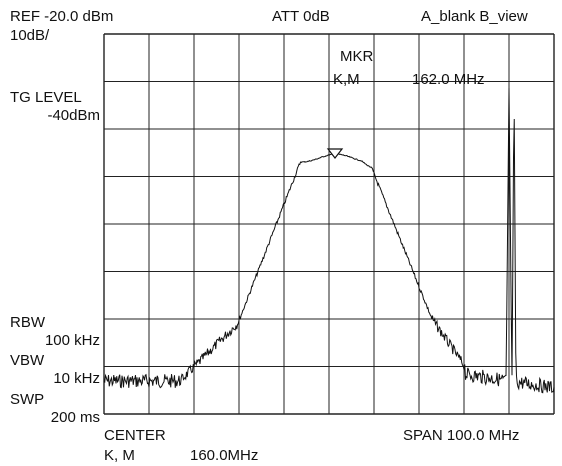  Describe the element at coordinates (72, 340) in the screenshot. I see `rbw-value: 100 kHz` at that location.